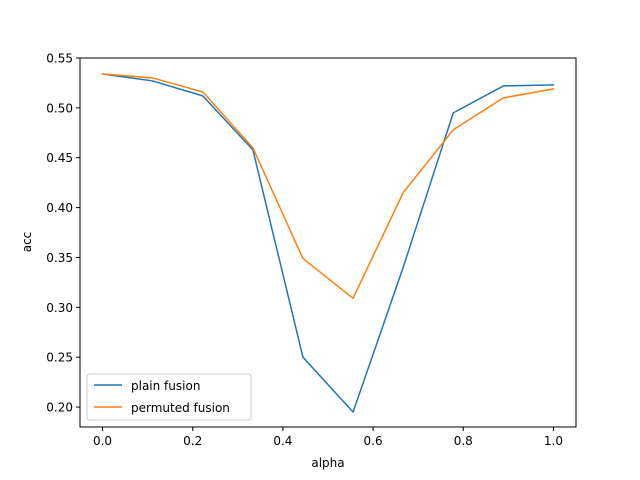 This screenshot has height=480, width=640. What do you see at coordinates (102, 441) in the screenshot?
I see `x-tick-label: 0.0` at bounding box center [102, 441].